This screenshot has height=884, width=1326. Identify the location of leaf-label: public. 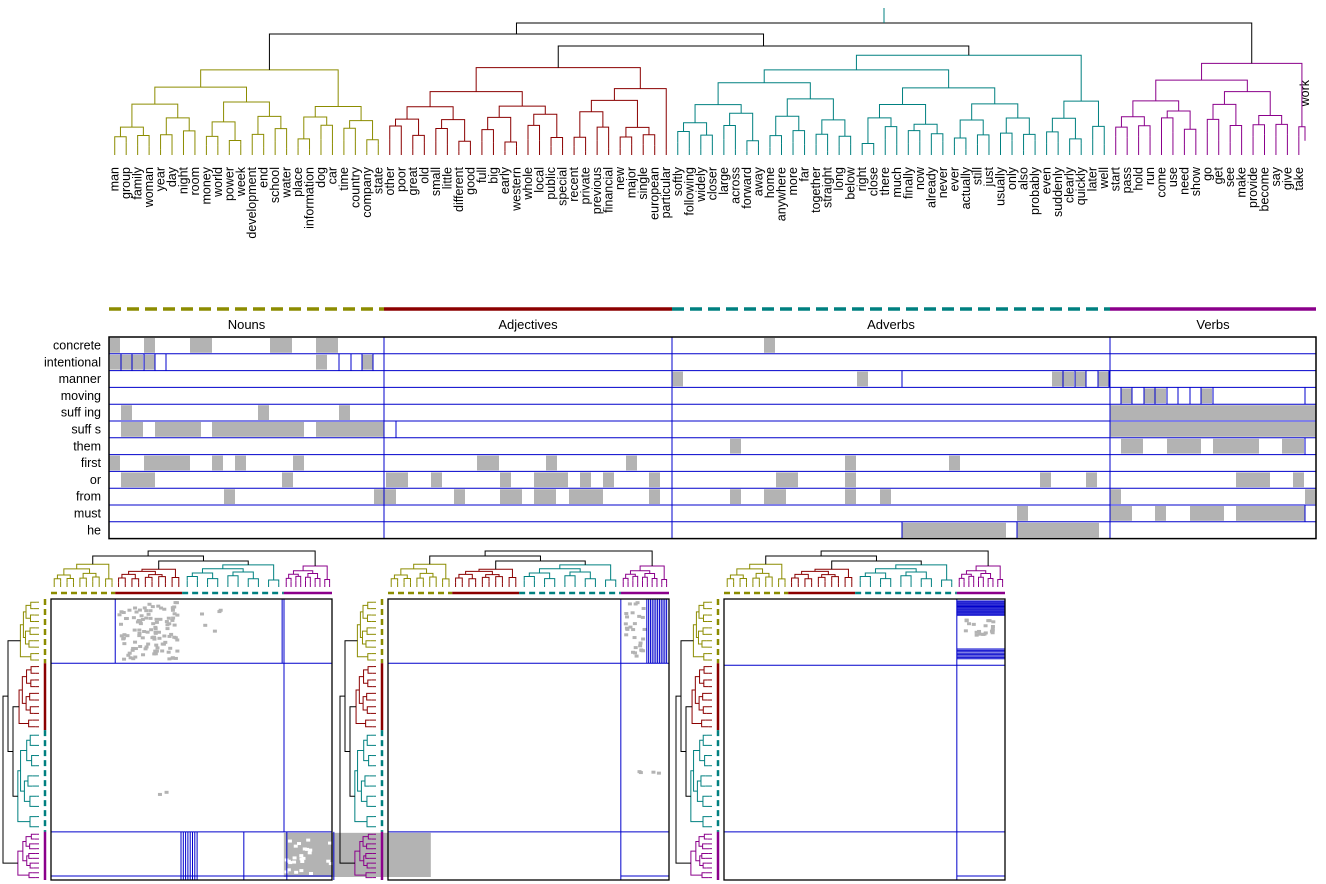
(551, 183).